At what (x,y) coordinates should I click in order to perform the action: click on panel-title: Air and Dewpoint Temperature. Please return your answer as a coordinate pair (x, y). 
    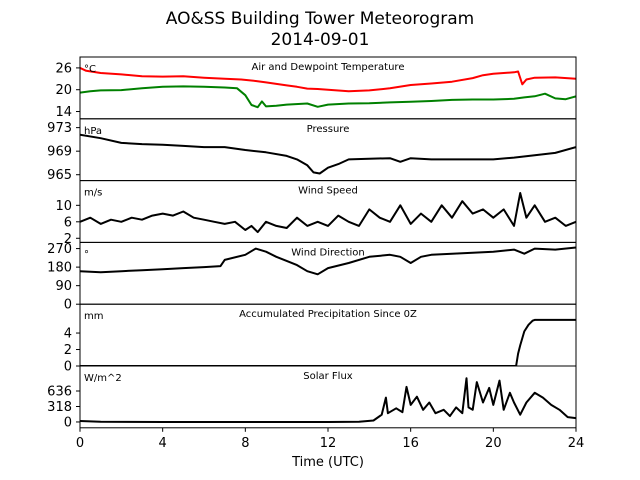
    Looking at the image, I should click on (328, 67).